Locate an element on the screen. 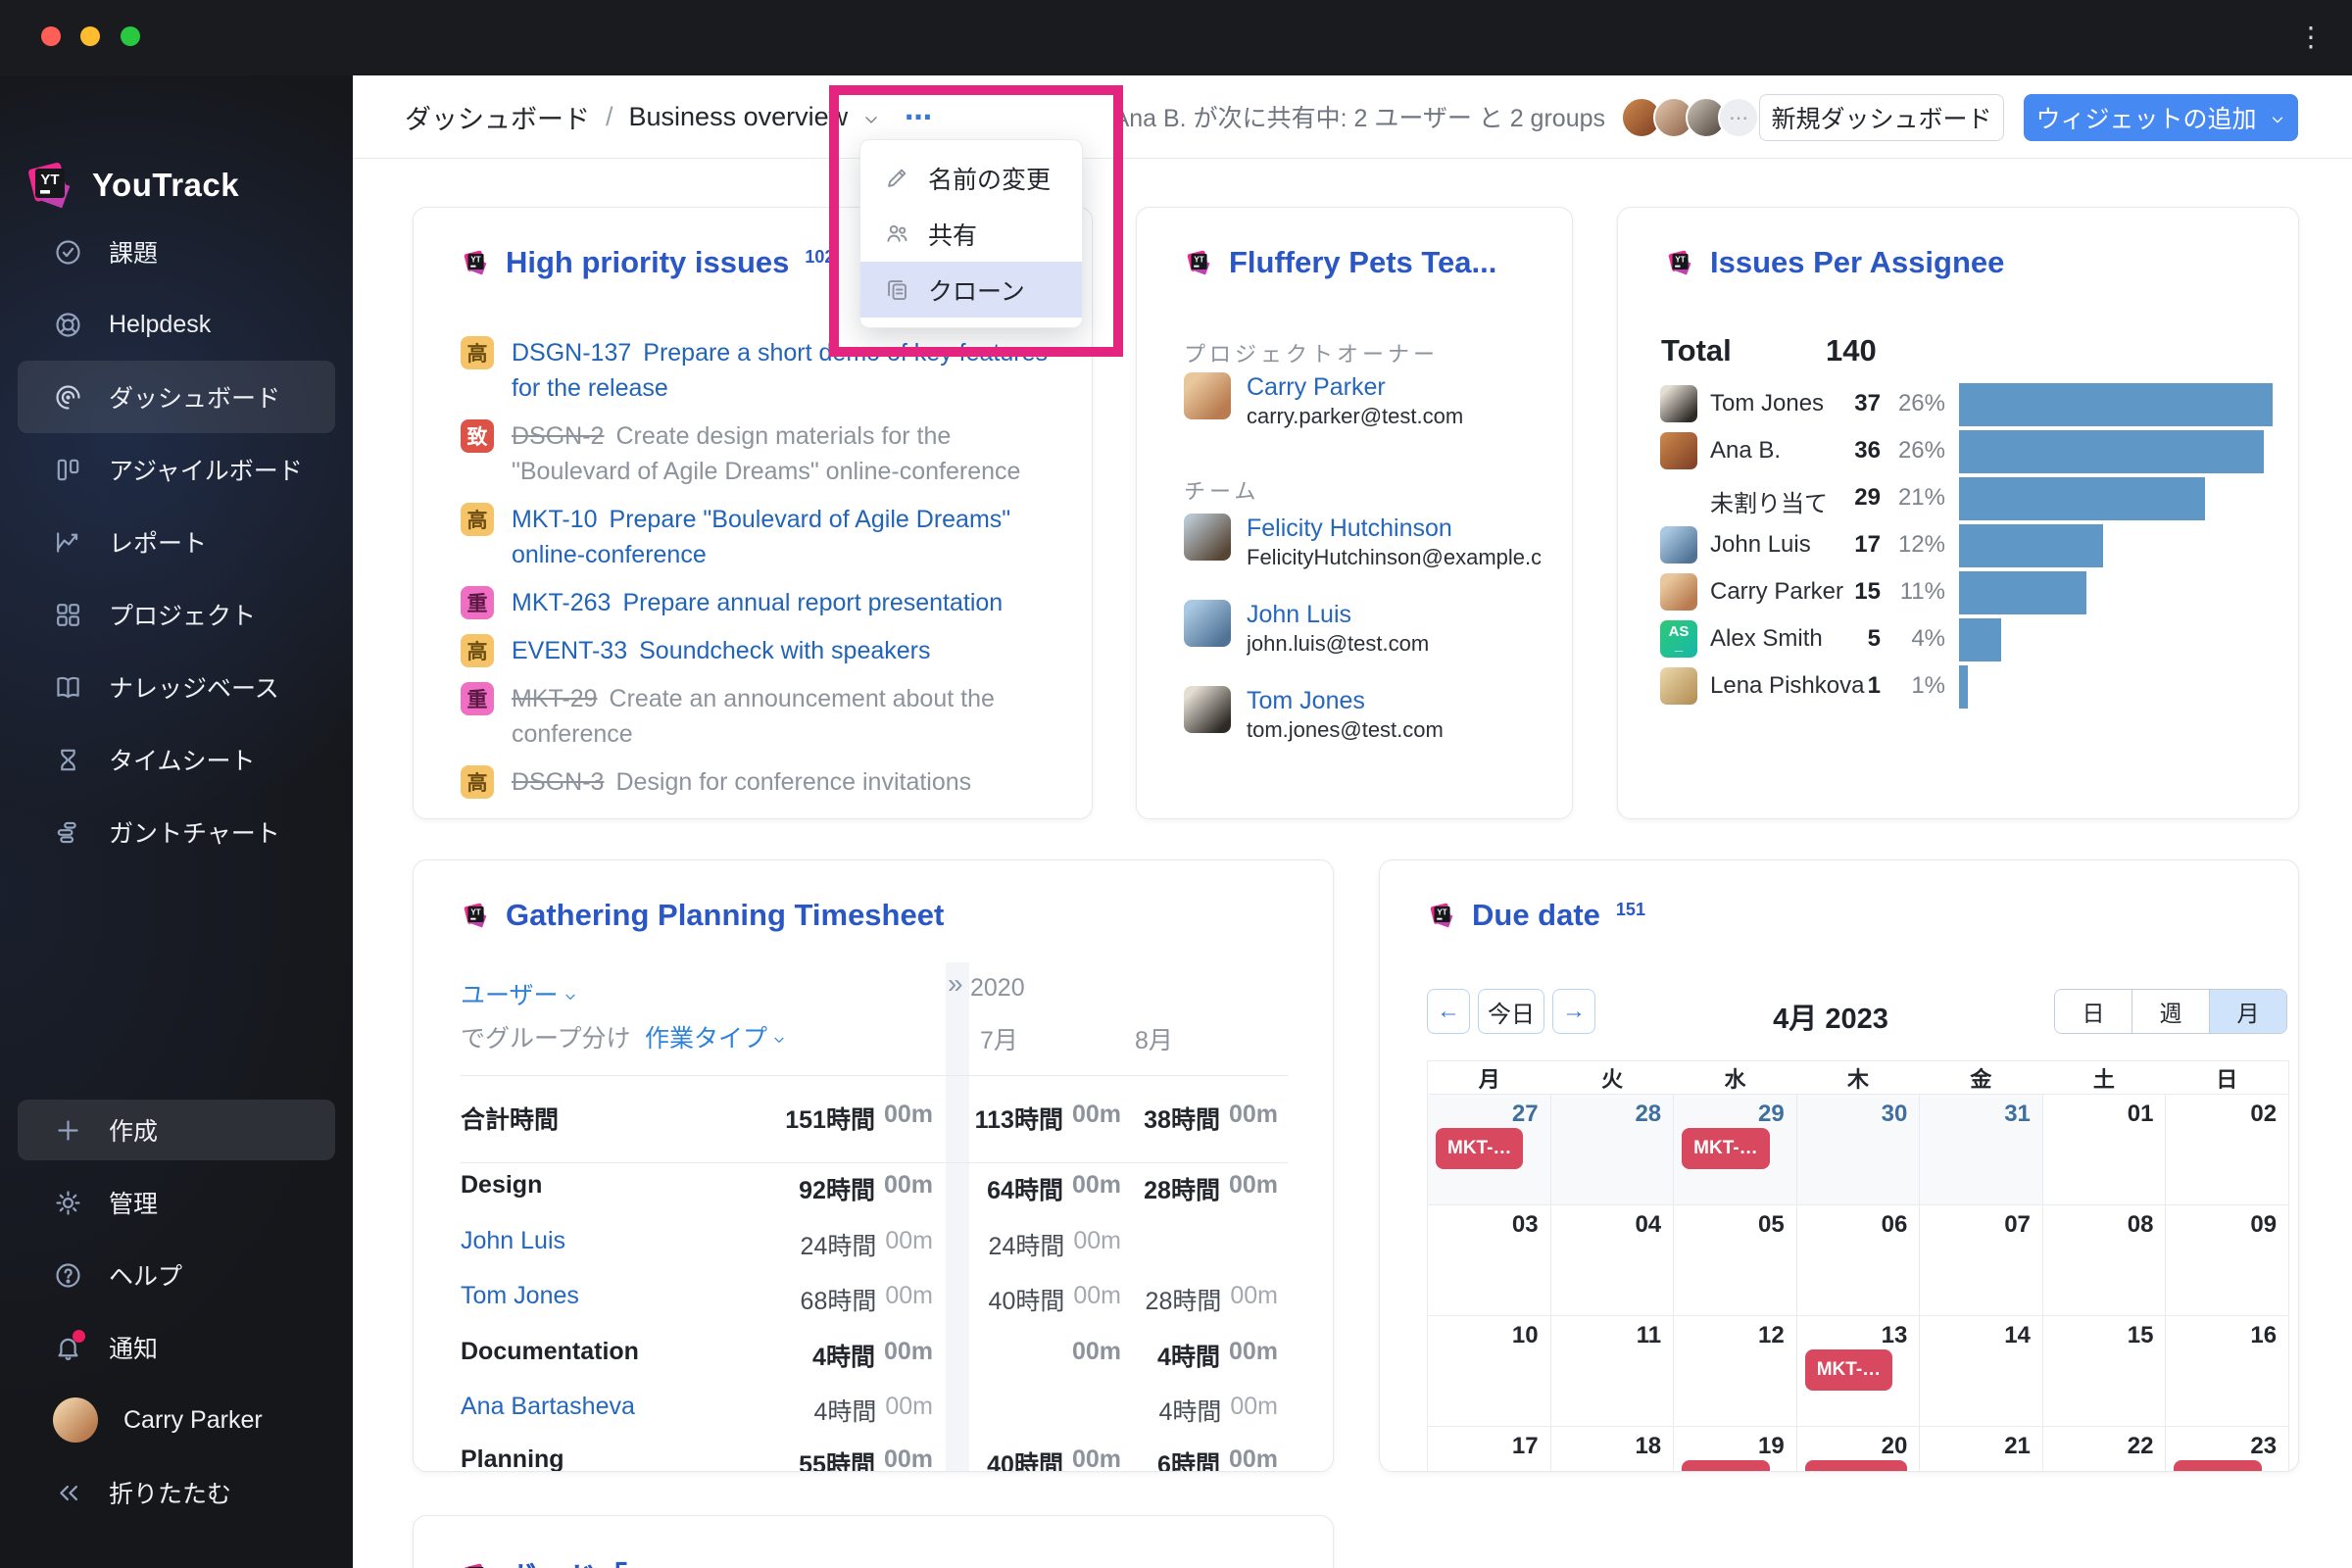  breadcrumb-current: Business overview is located at coordinates (738, 116).